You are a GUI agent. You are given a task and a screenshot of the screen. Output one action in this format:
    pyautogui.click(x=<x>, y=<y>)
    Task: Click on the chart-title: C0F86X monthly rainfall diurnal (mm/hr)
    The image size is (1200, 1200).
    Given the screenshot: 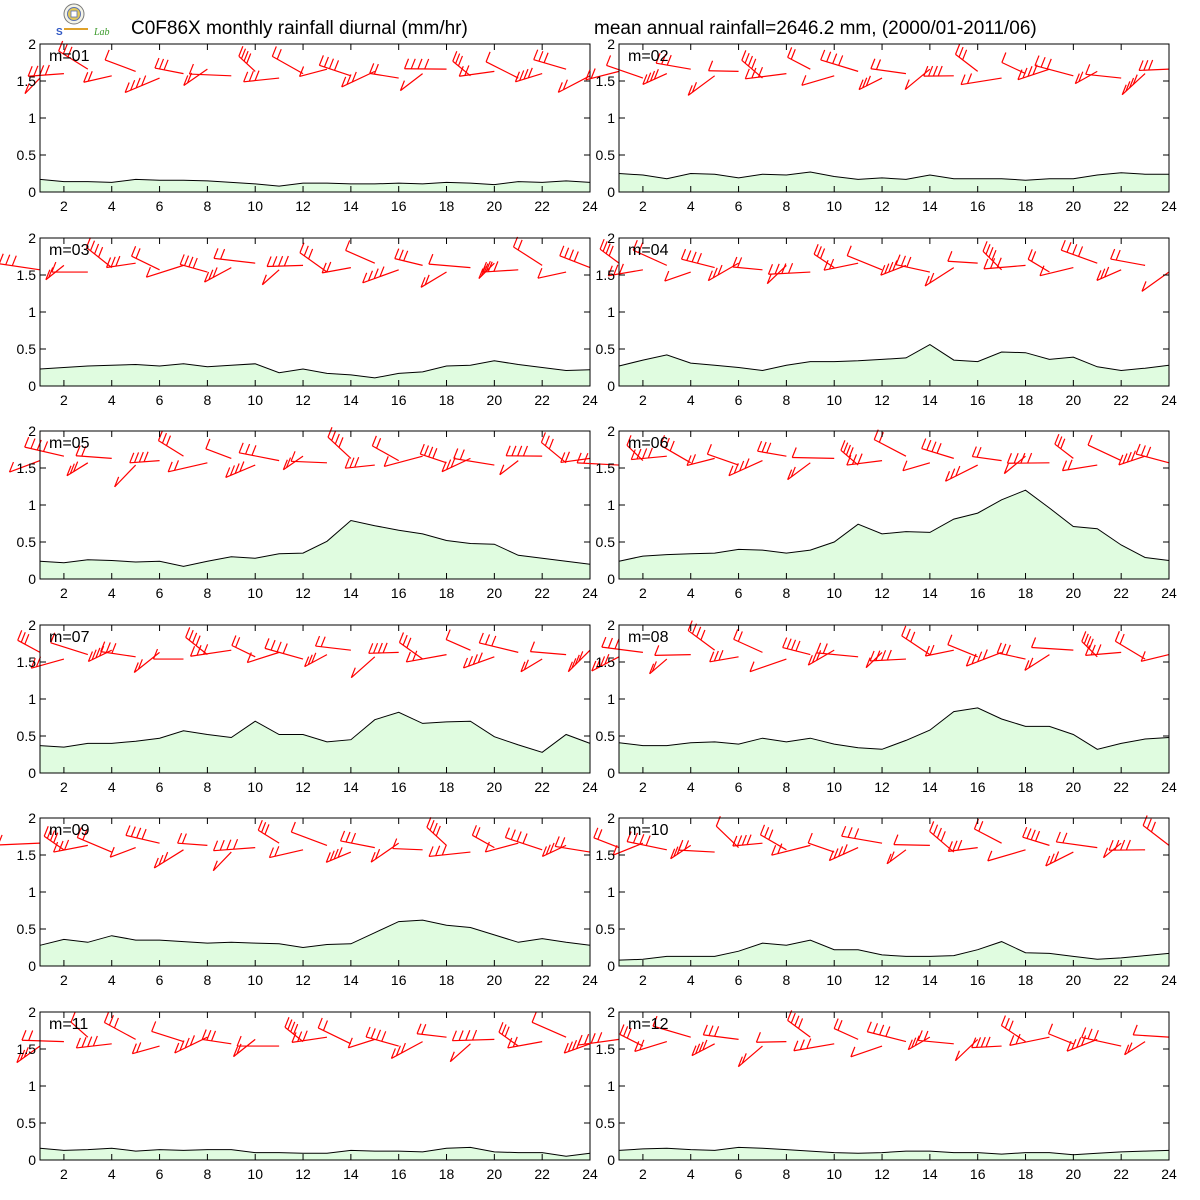 What is the action you would take?
    pyautogui.click(x=299, y=28)
    